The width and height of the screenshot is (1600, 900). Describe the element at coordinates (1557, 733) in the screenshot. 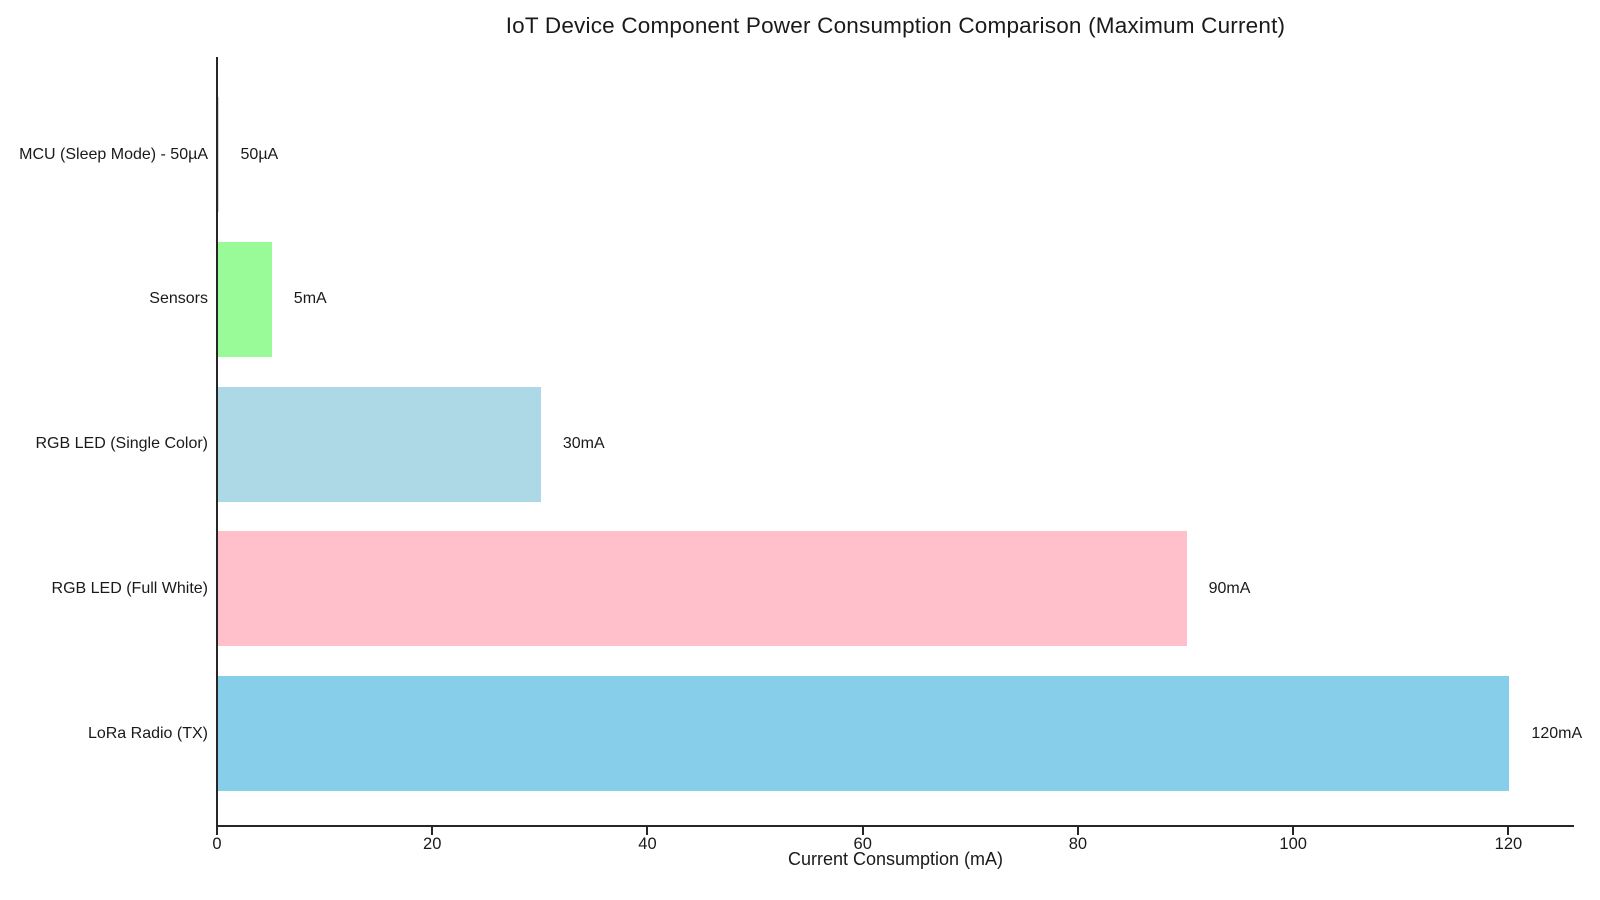

I see `value-label: 120mA` at that location.